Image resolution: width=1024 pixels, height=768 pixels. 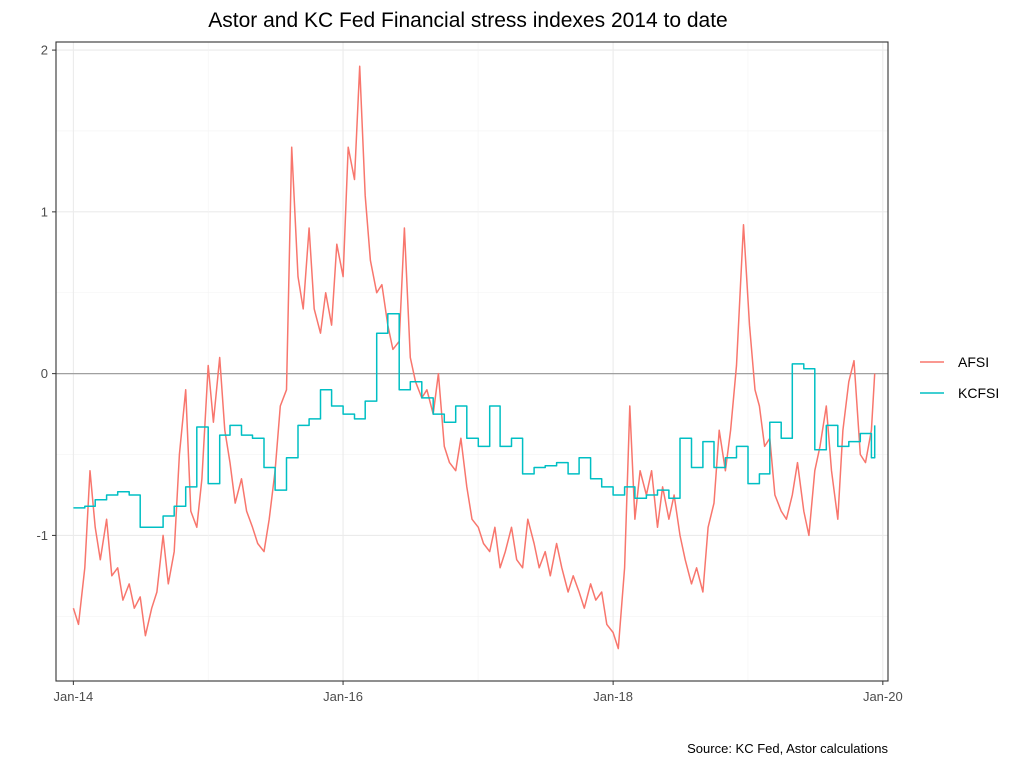 What do you see at coordinates (44, 50) in the screenshot?
I see `y-tick-label: 2` at bounding box center [44, 50].